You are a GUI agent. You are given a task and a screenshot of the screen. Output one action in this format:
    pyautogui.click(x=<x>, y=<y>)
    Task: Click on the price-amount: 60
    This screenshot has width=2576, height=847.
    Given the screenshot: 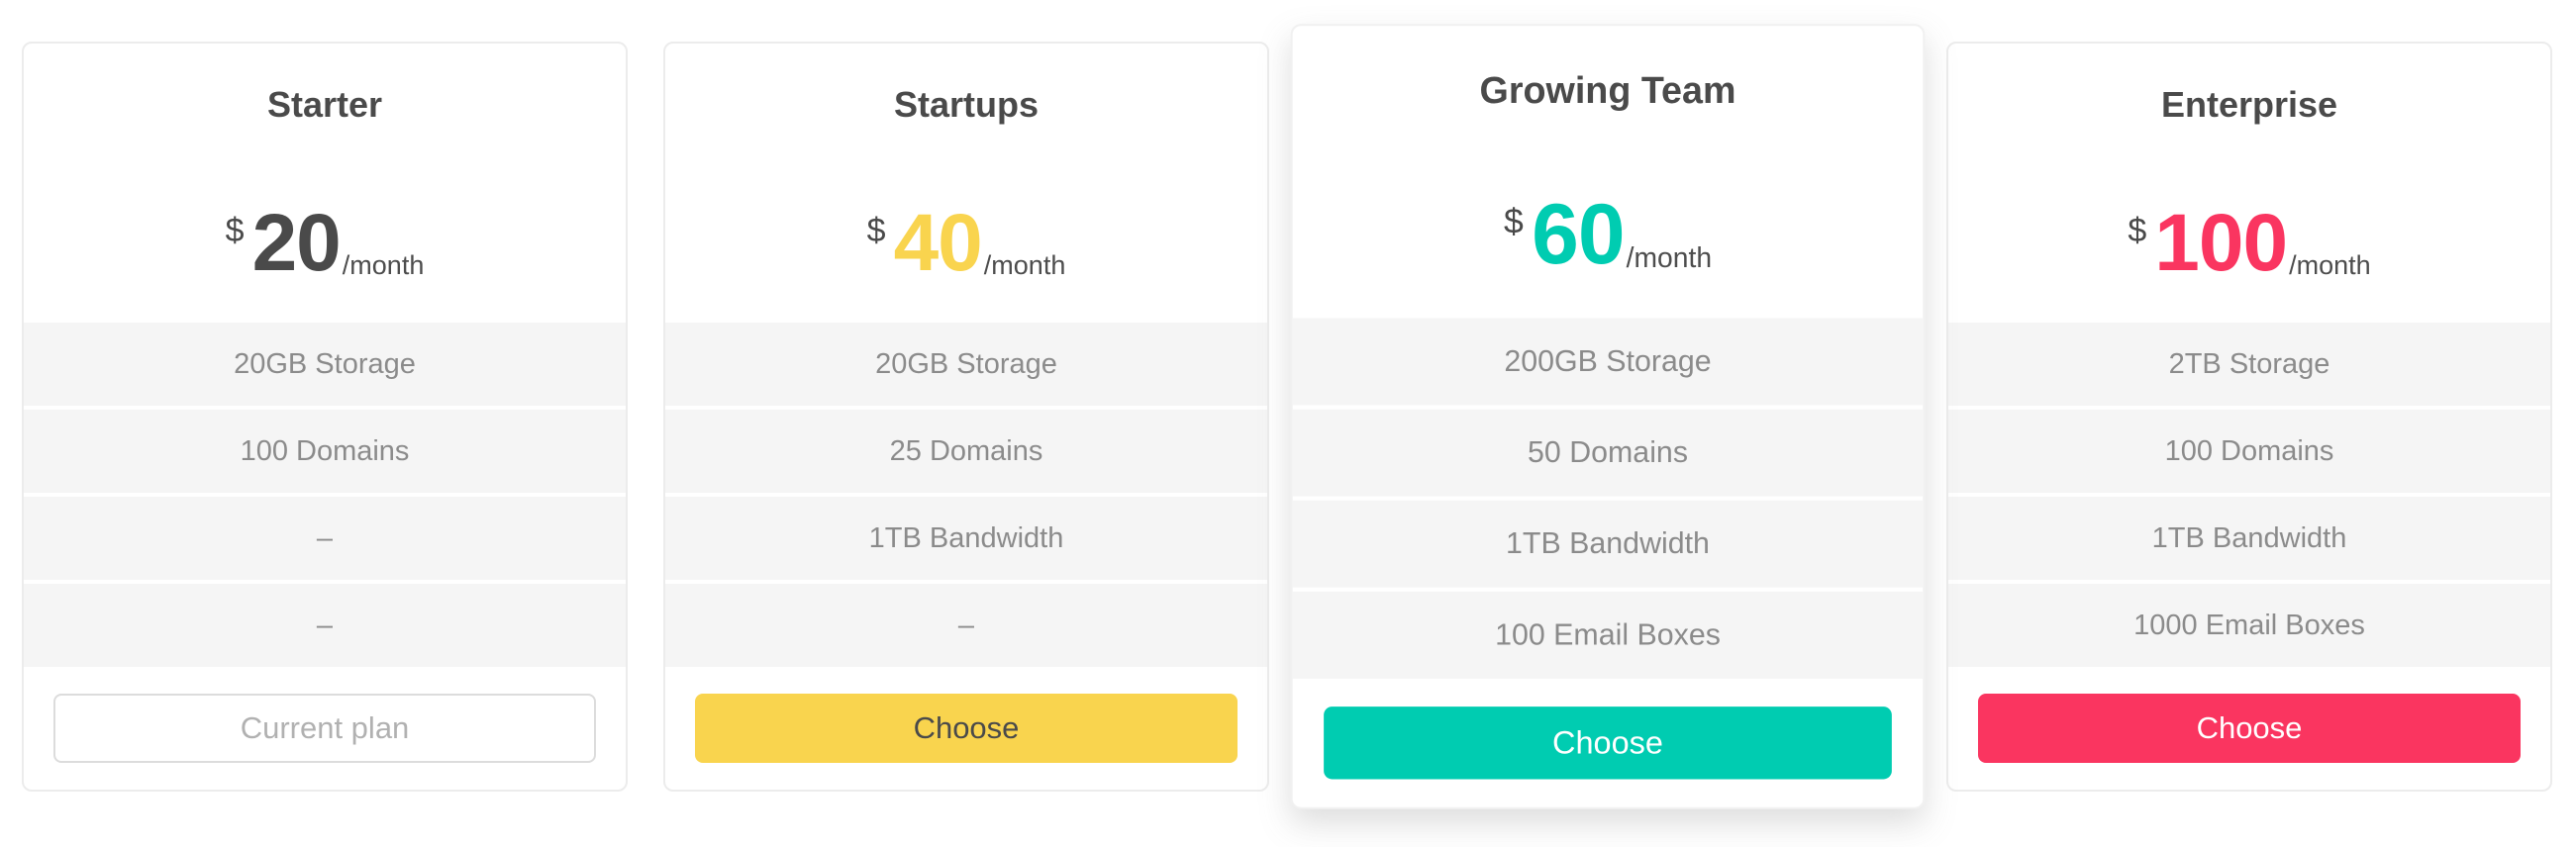 What is the action you would take?
    pyautogui.click(x=1579, y=235)
    